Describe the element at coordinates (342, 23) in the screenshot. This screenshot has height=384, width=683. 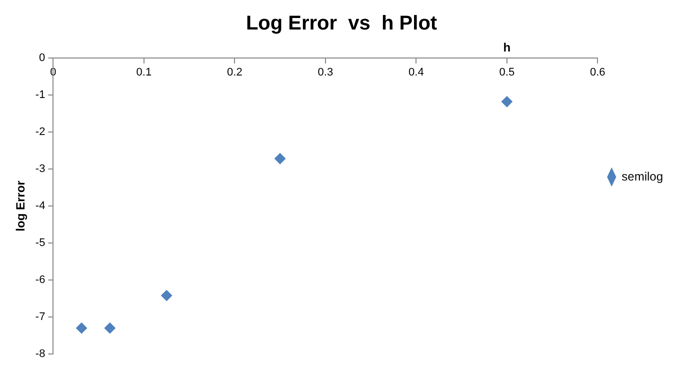
I see `chart-title: Log Error vs h Plot` at that location.